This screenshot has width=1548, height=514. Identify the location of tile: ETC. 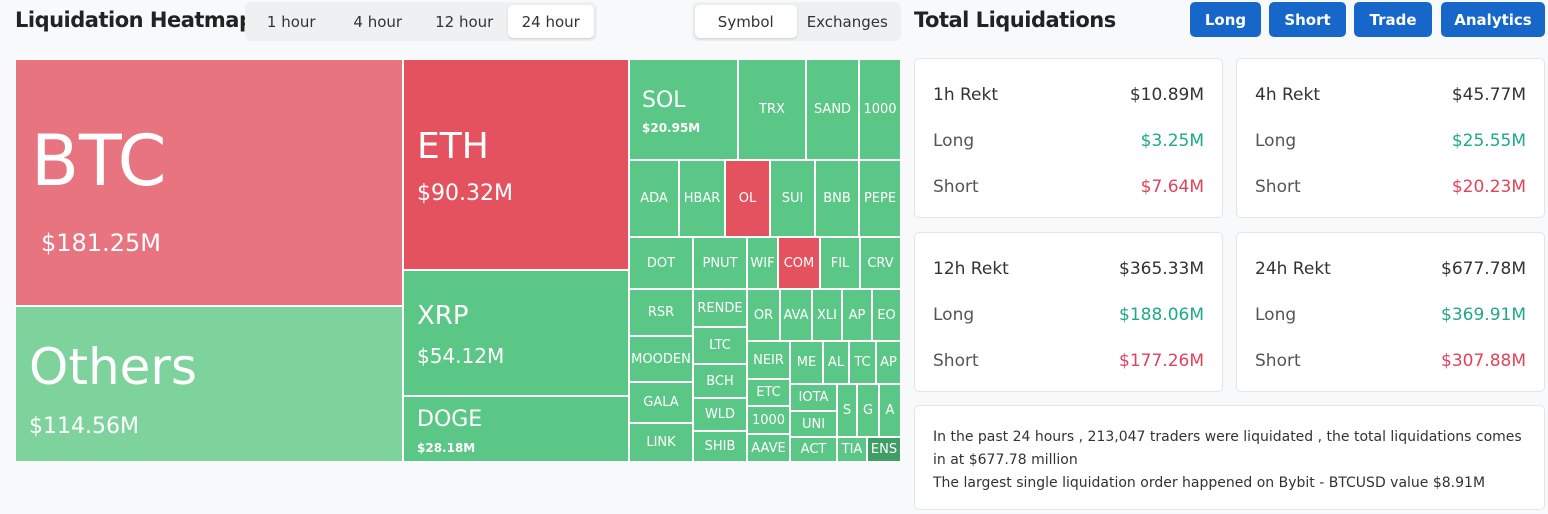
(768, 392).